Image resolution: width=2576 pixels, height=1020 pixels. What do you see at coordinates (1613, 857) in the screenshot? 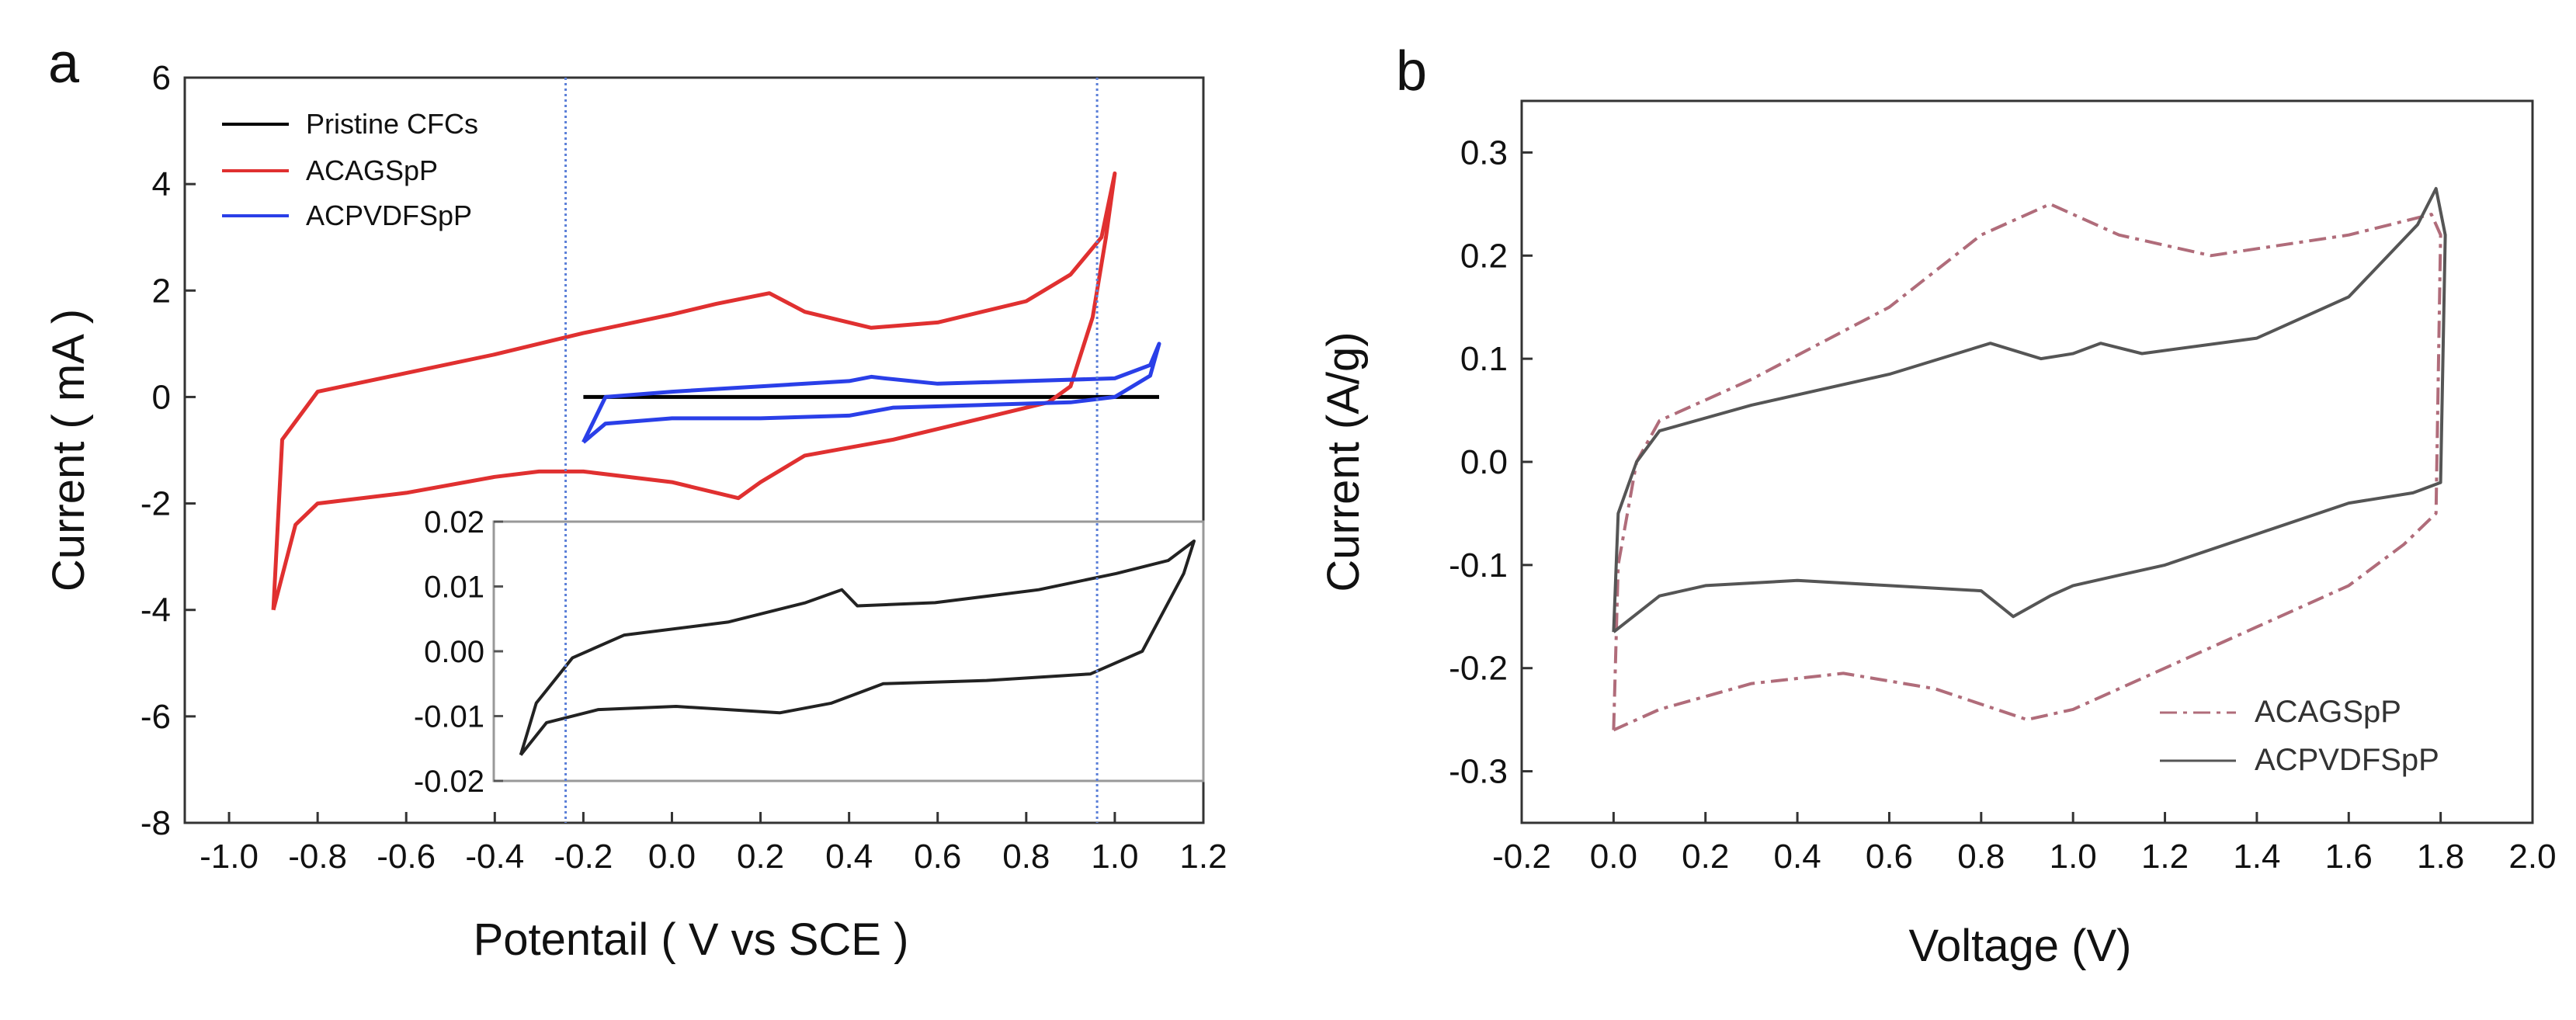
I see `panel-b-xtick-label: 0.0` at bounding box center [1613, 857].